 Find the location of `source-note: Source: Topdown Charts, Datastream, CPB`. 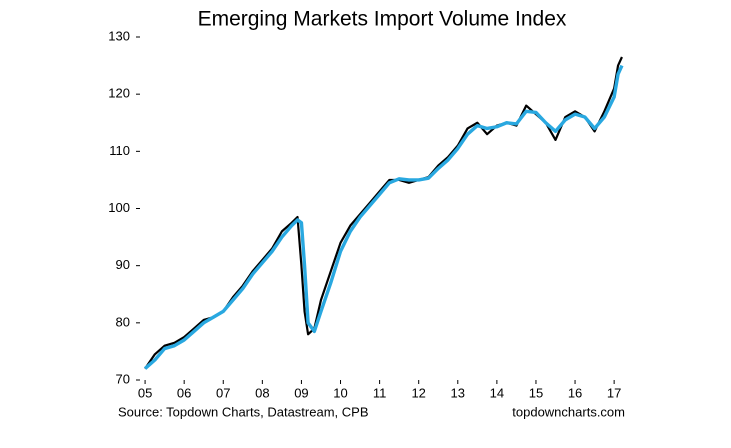

source-note: Source: Topdown Charts, Datastream, CPB is located at coordinates (243, 411).